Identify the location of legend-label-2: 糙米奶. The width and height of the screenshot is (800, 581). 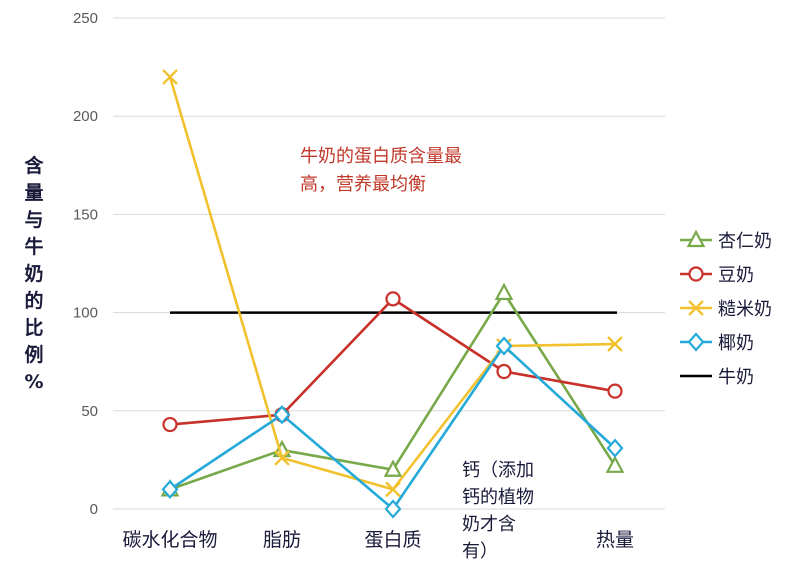
(745, 309).